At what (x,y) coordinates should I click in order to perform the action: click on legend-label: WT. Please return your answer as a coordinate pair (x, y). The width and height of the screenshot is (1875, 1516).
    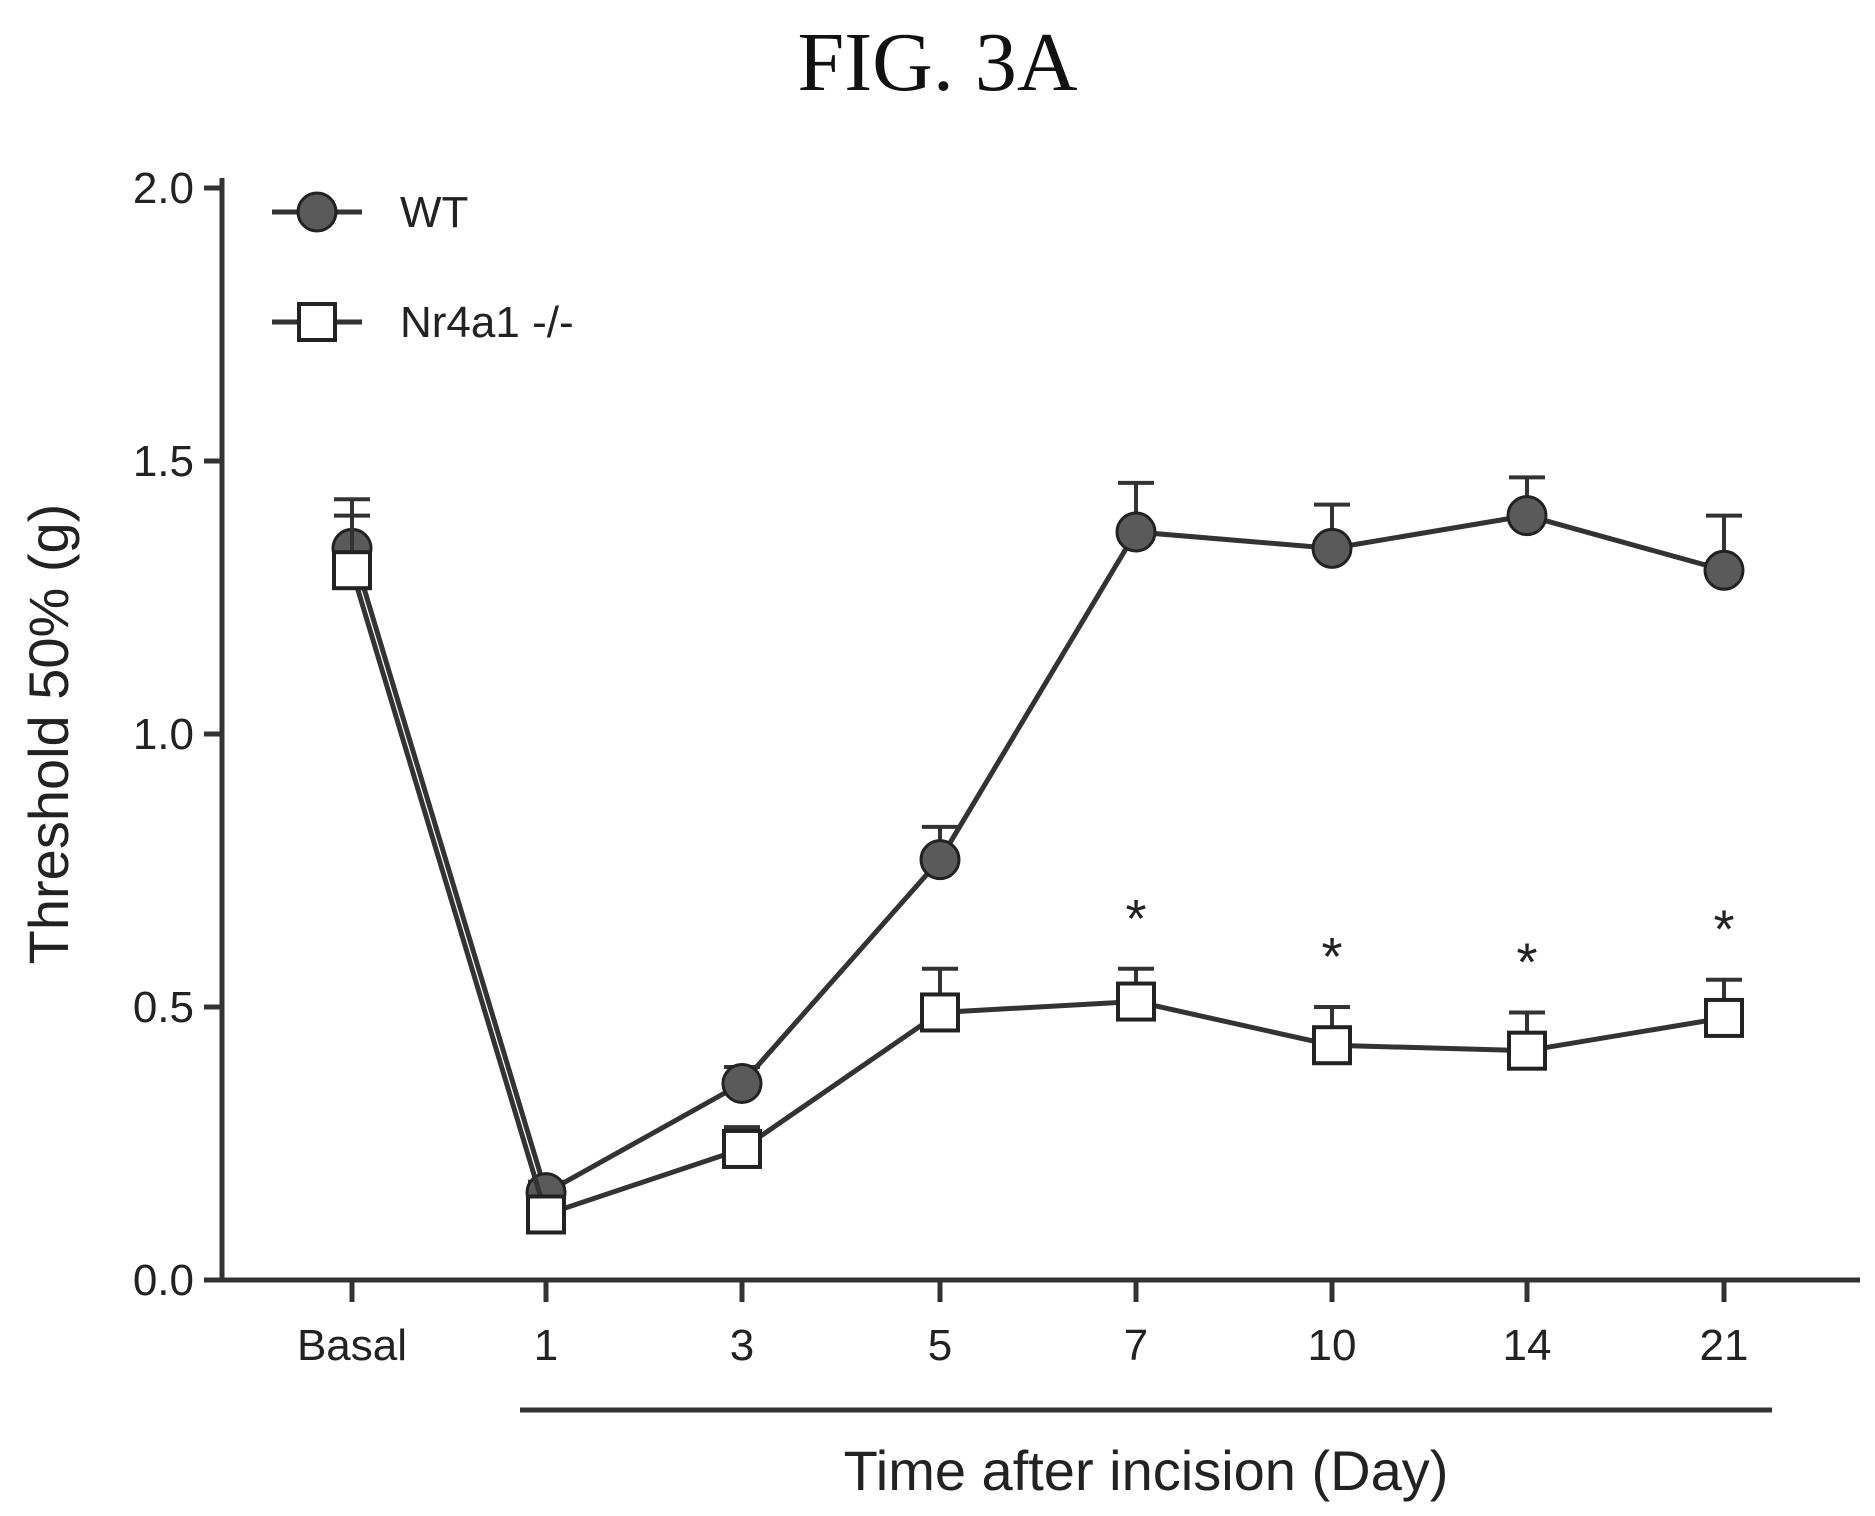
    Looking at the image, I should click on (434, 212).